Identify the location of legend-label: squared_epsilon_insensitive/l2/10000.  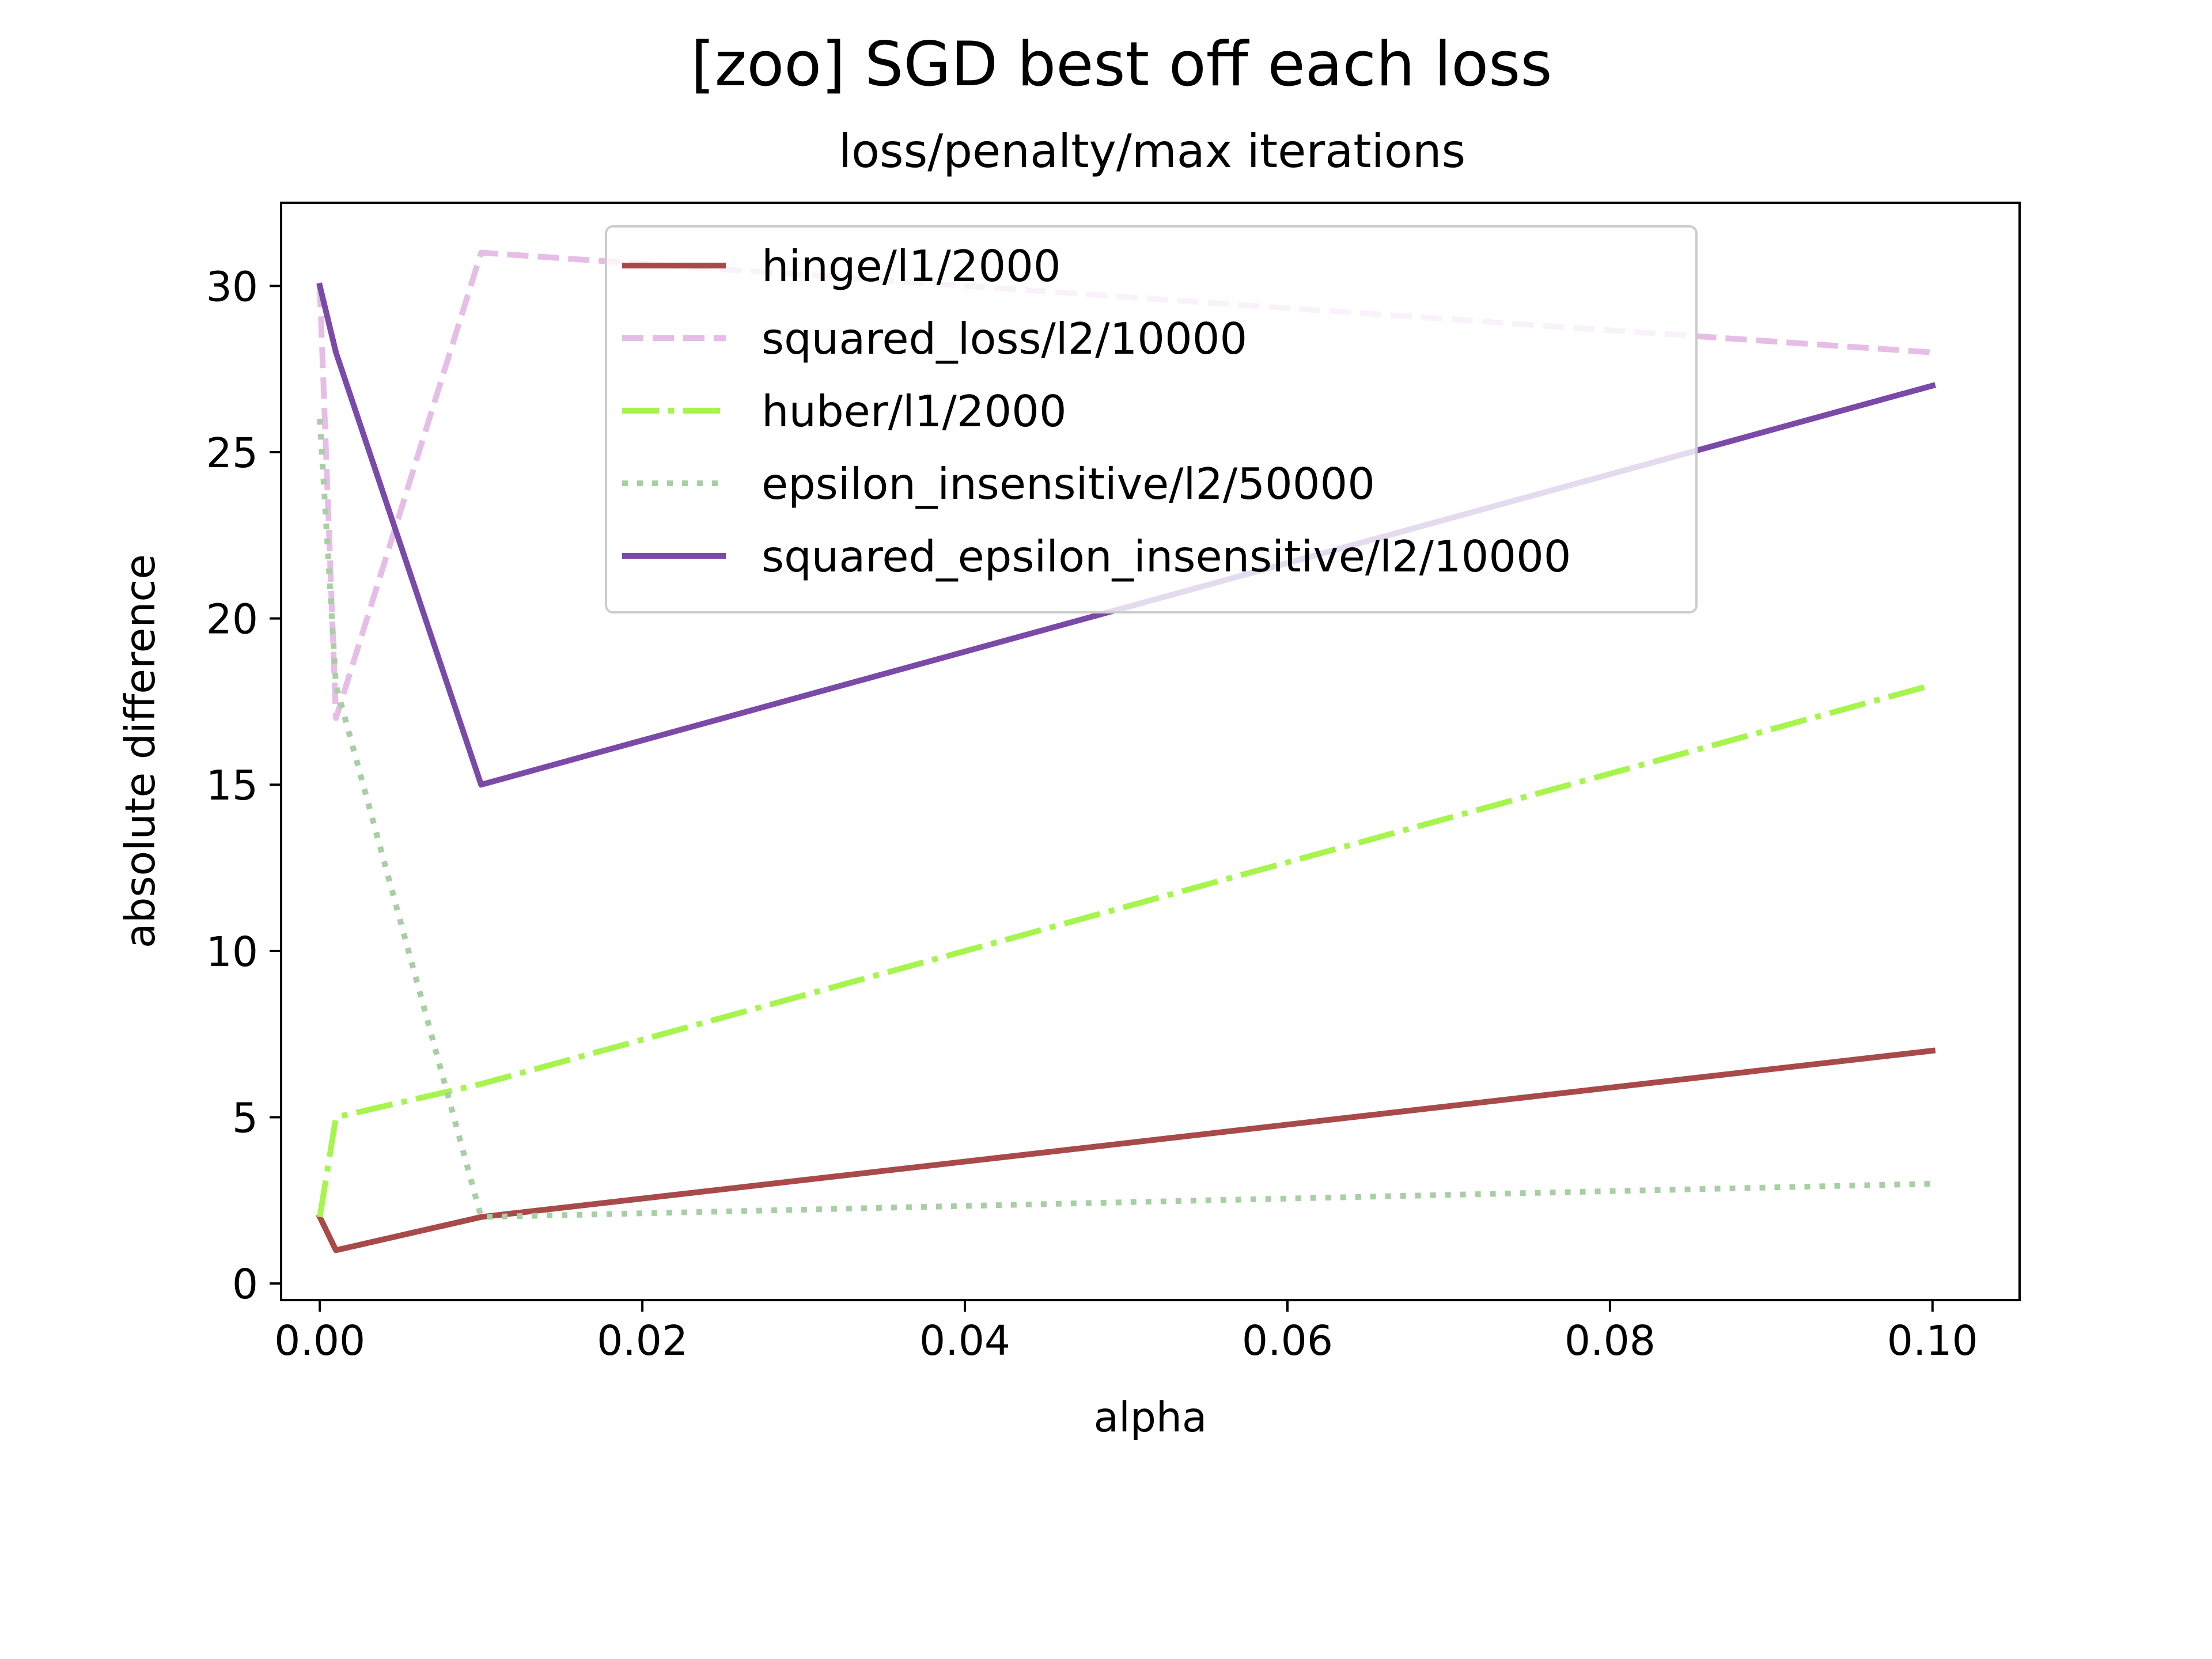
(1166, 556).